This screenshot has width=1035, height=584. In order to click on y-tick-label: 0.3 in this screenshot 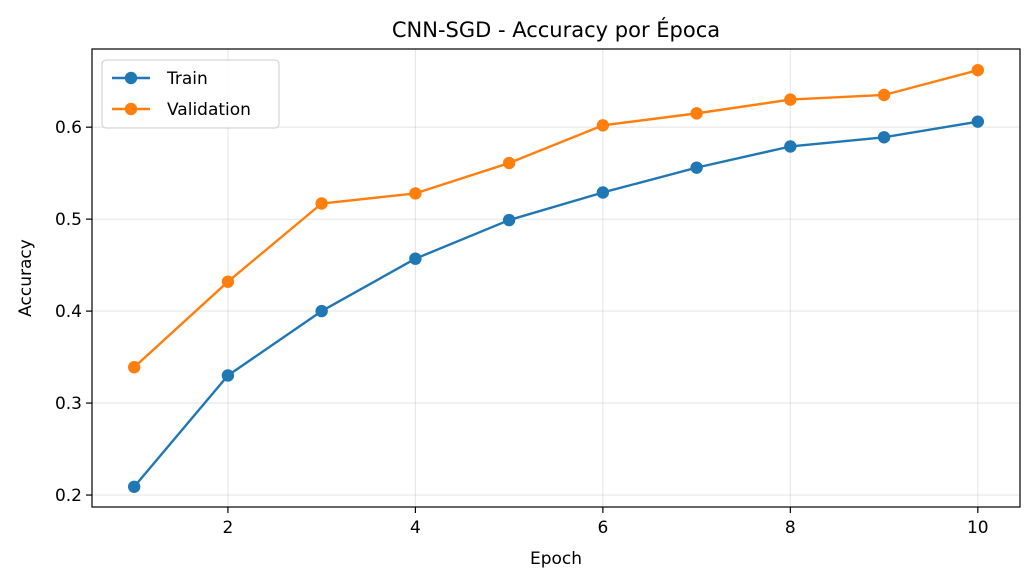, I will do `click(68, 404)`.